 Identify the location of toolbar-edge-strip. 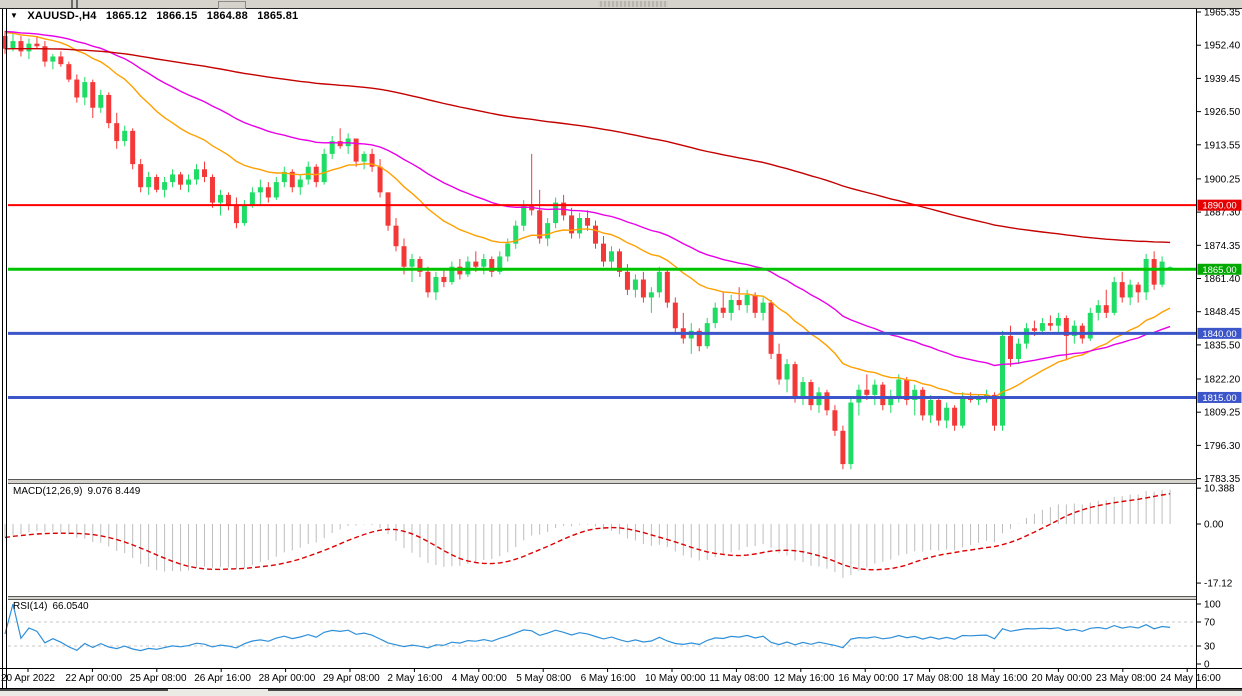
(621, 4).